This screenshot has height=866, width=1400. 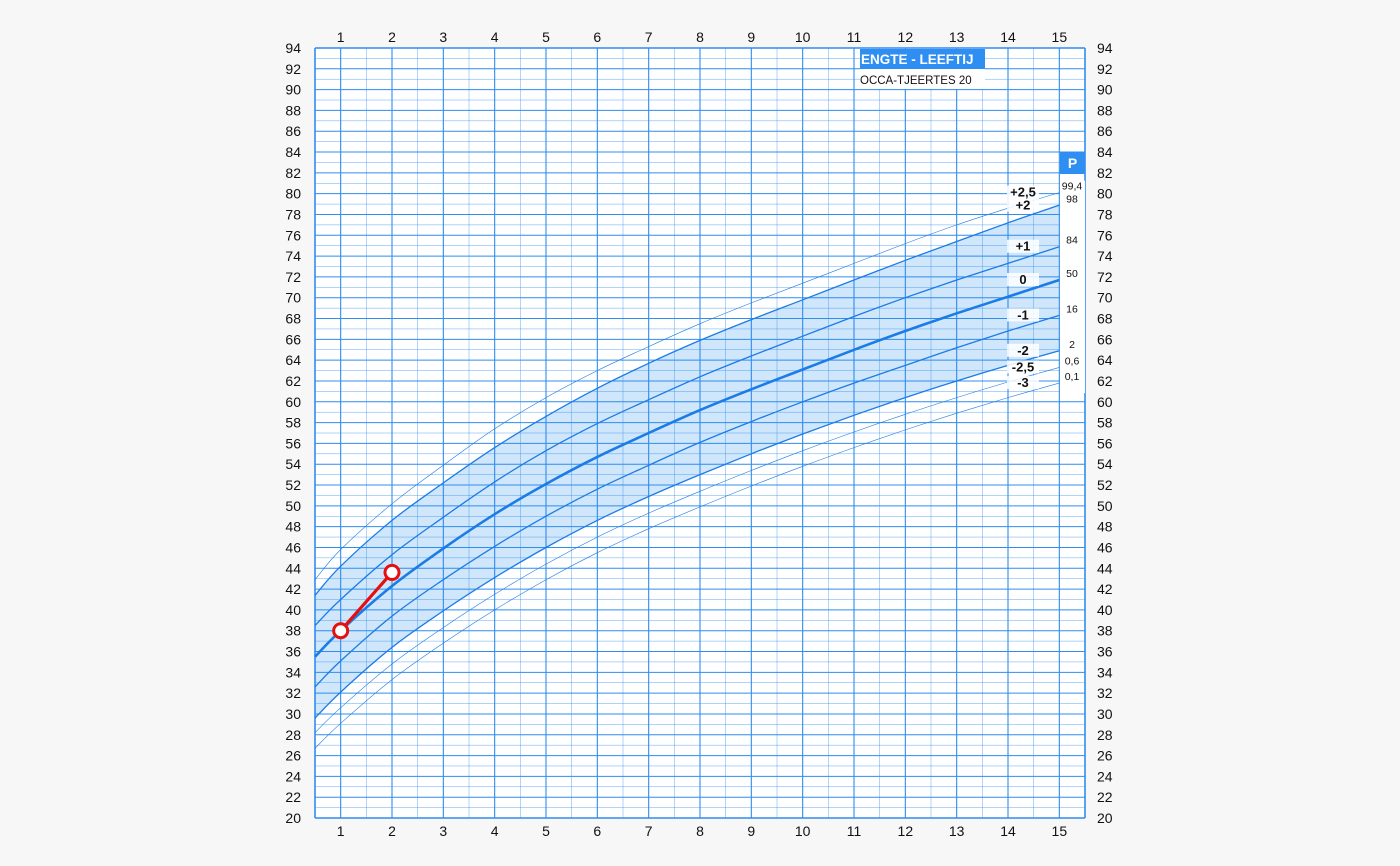 I want to click on y-tick-label-right: 42, so click(x=1105, y=589).